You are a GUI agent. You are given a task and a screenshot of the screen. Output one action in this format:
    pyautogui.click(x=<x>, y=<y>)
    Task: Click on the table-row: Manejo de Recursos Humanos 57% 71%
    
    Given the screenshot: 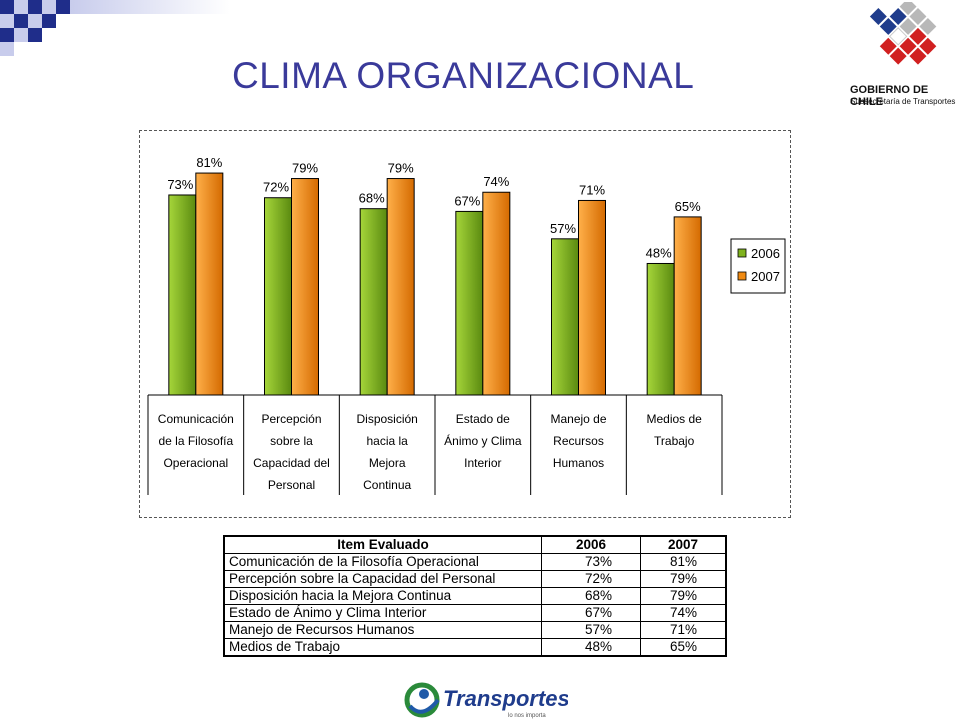 What is the action you would take?
    pyautogui.click(x=475, y=630)
    